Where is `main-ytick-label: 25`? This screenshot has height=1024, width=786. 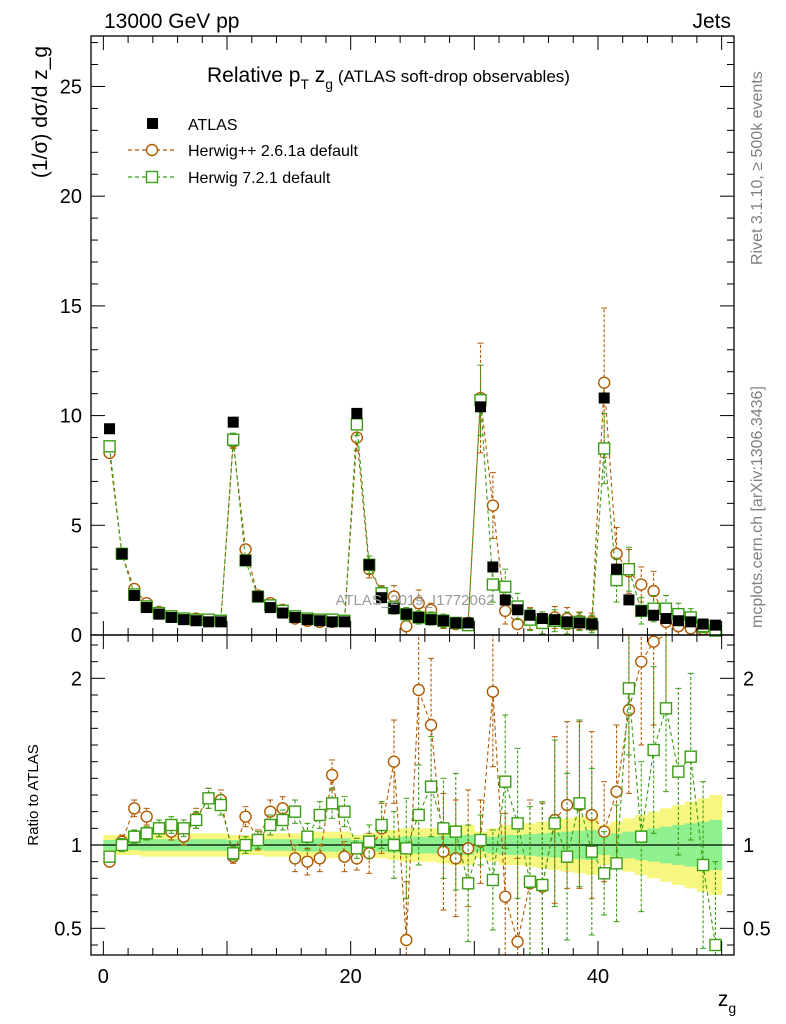 main-ytick-label: 25 is located at coordinates (71, 87).